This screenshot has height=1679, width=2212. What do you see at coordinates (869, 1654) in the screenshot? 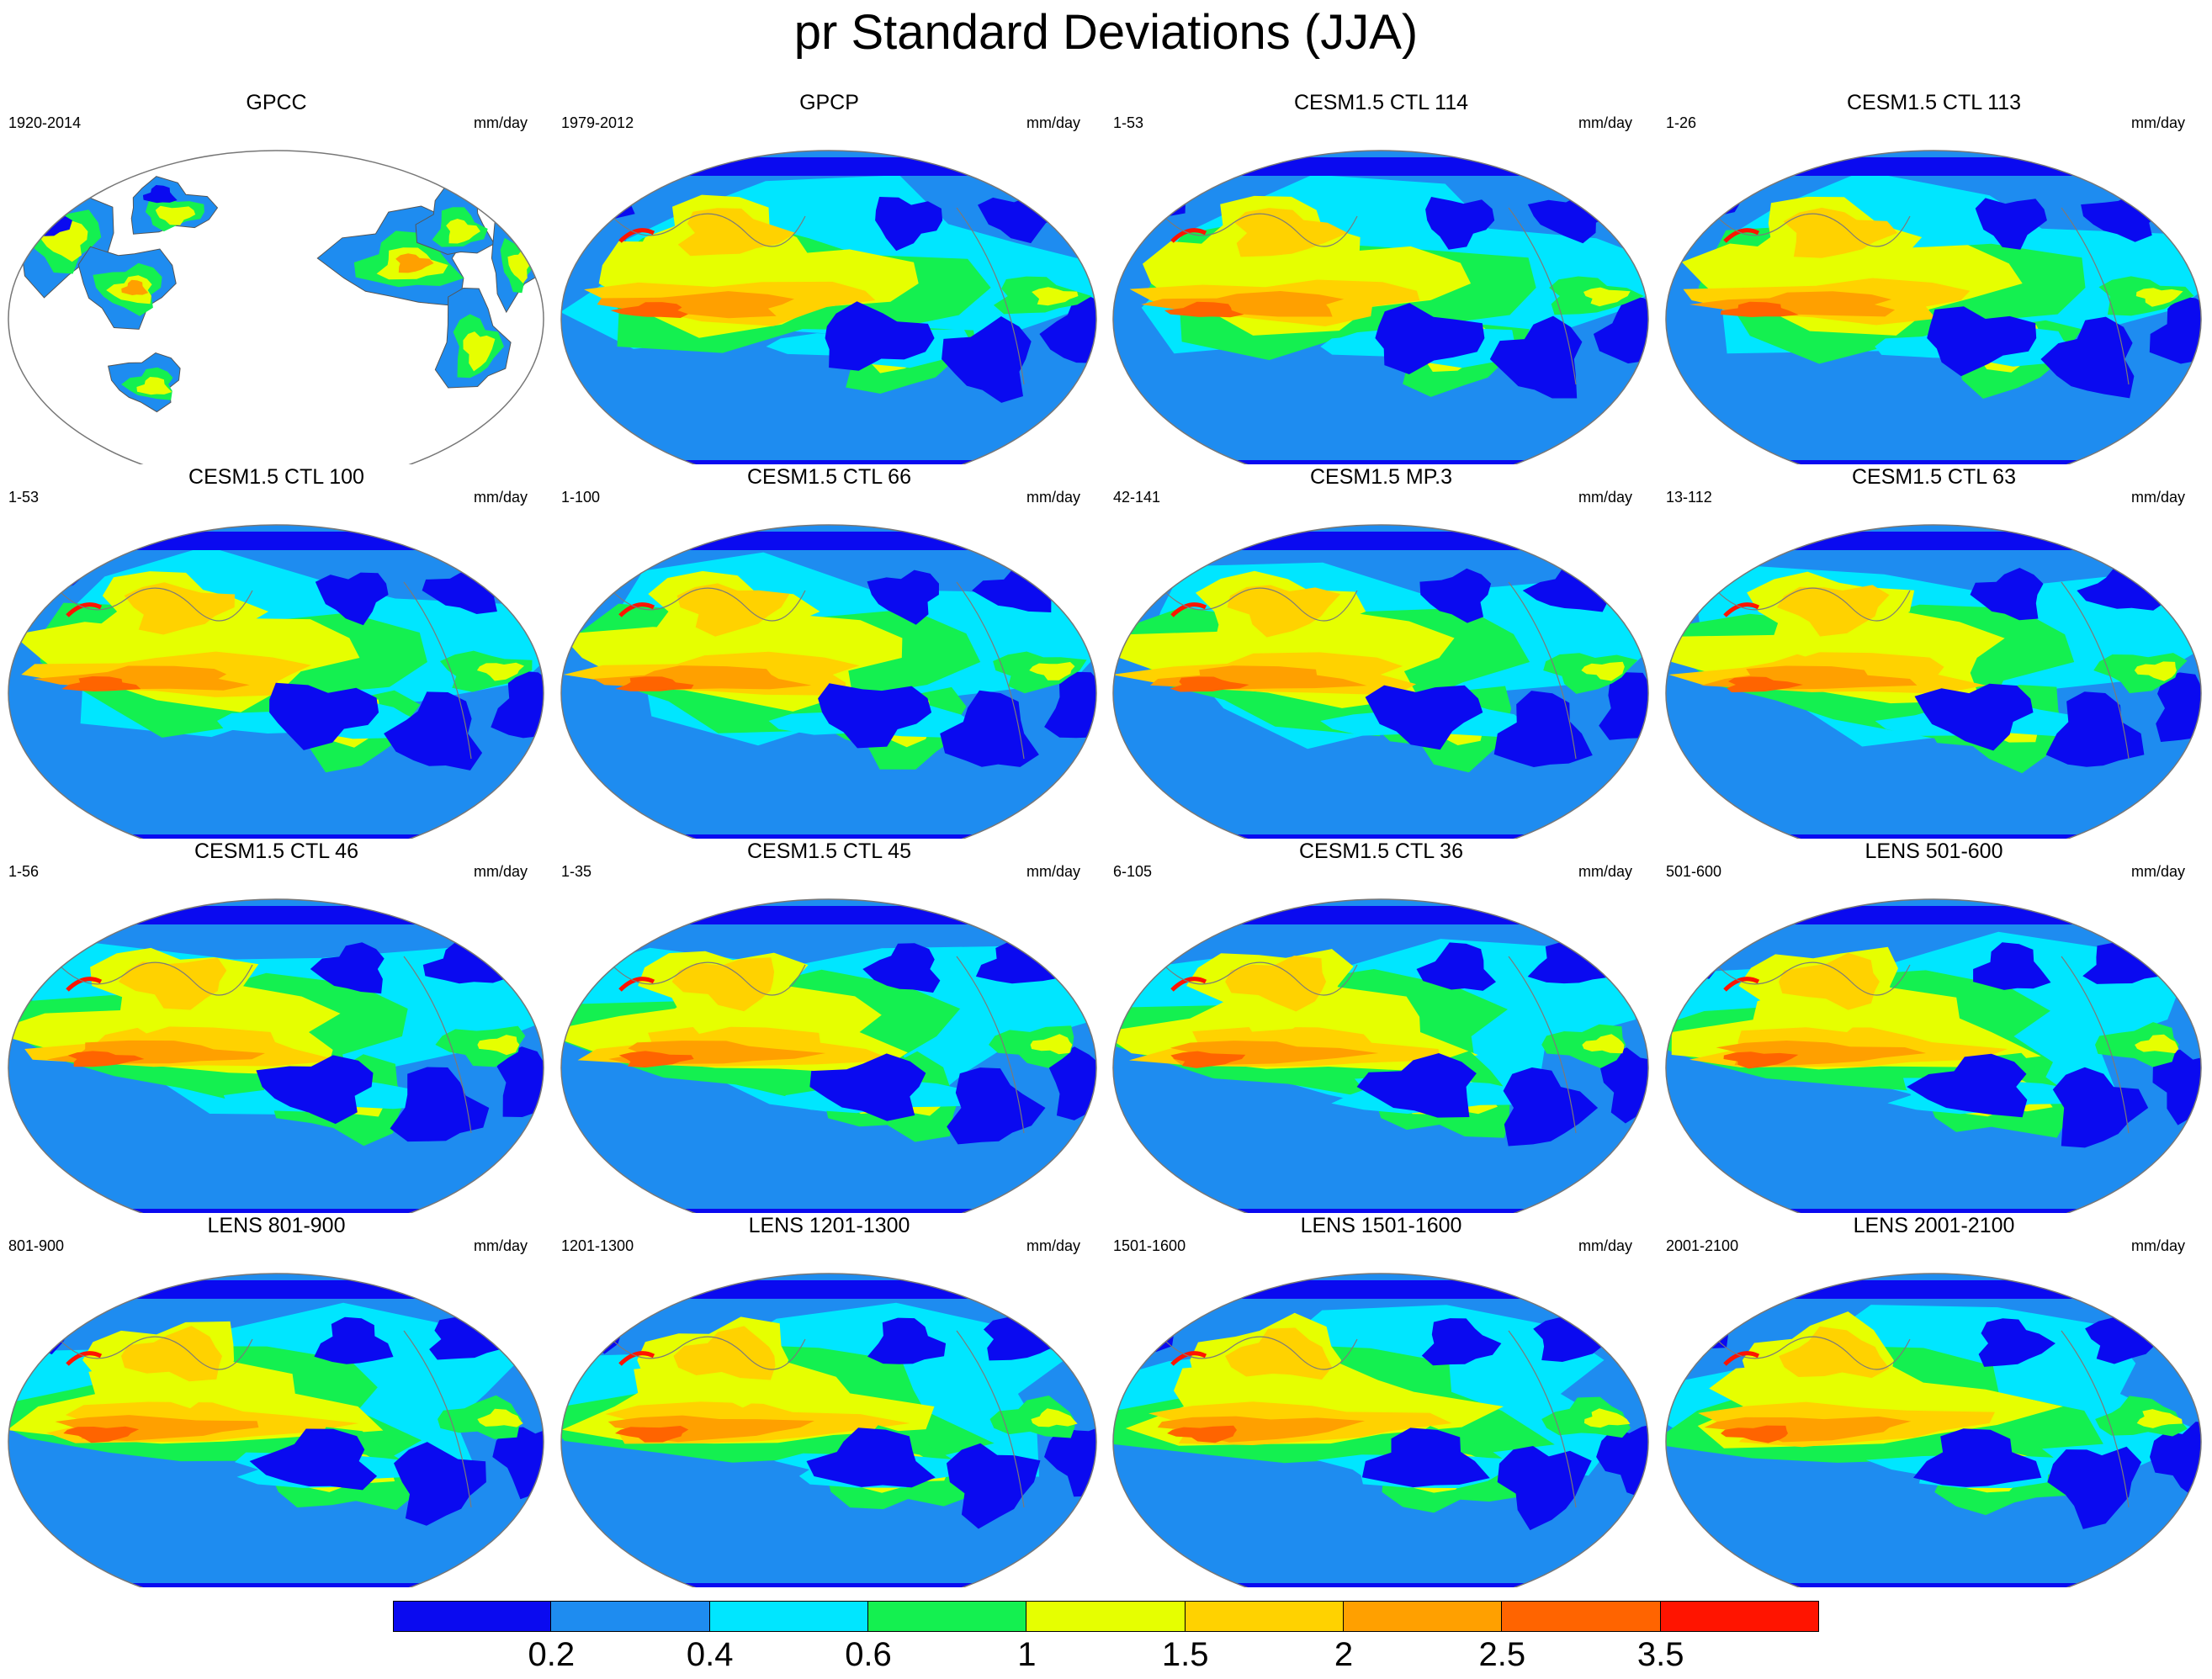
I see `colorbar-tick-label: 0.6` at bounding box center [869, 1654].